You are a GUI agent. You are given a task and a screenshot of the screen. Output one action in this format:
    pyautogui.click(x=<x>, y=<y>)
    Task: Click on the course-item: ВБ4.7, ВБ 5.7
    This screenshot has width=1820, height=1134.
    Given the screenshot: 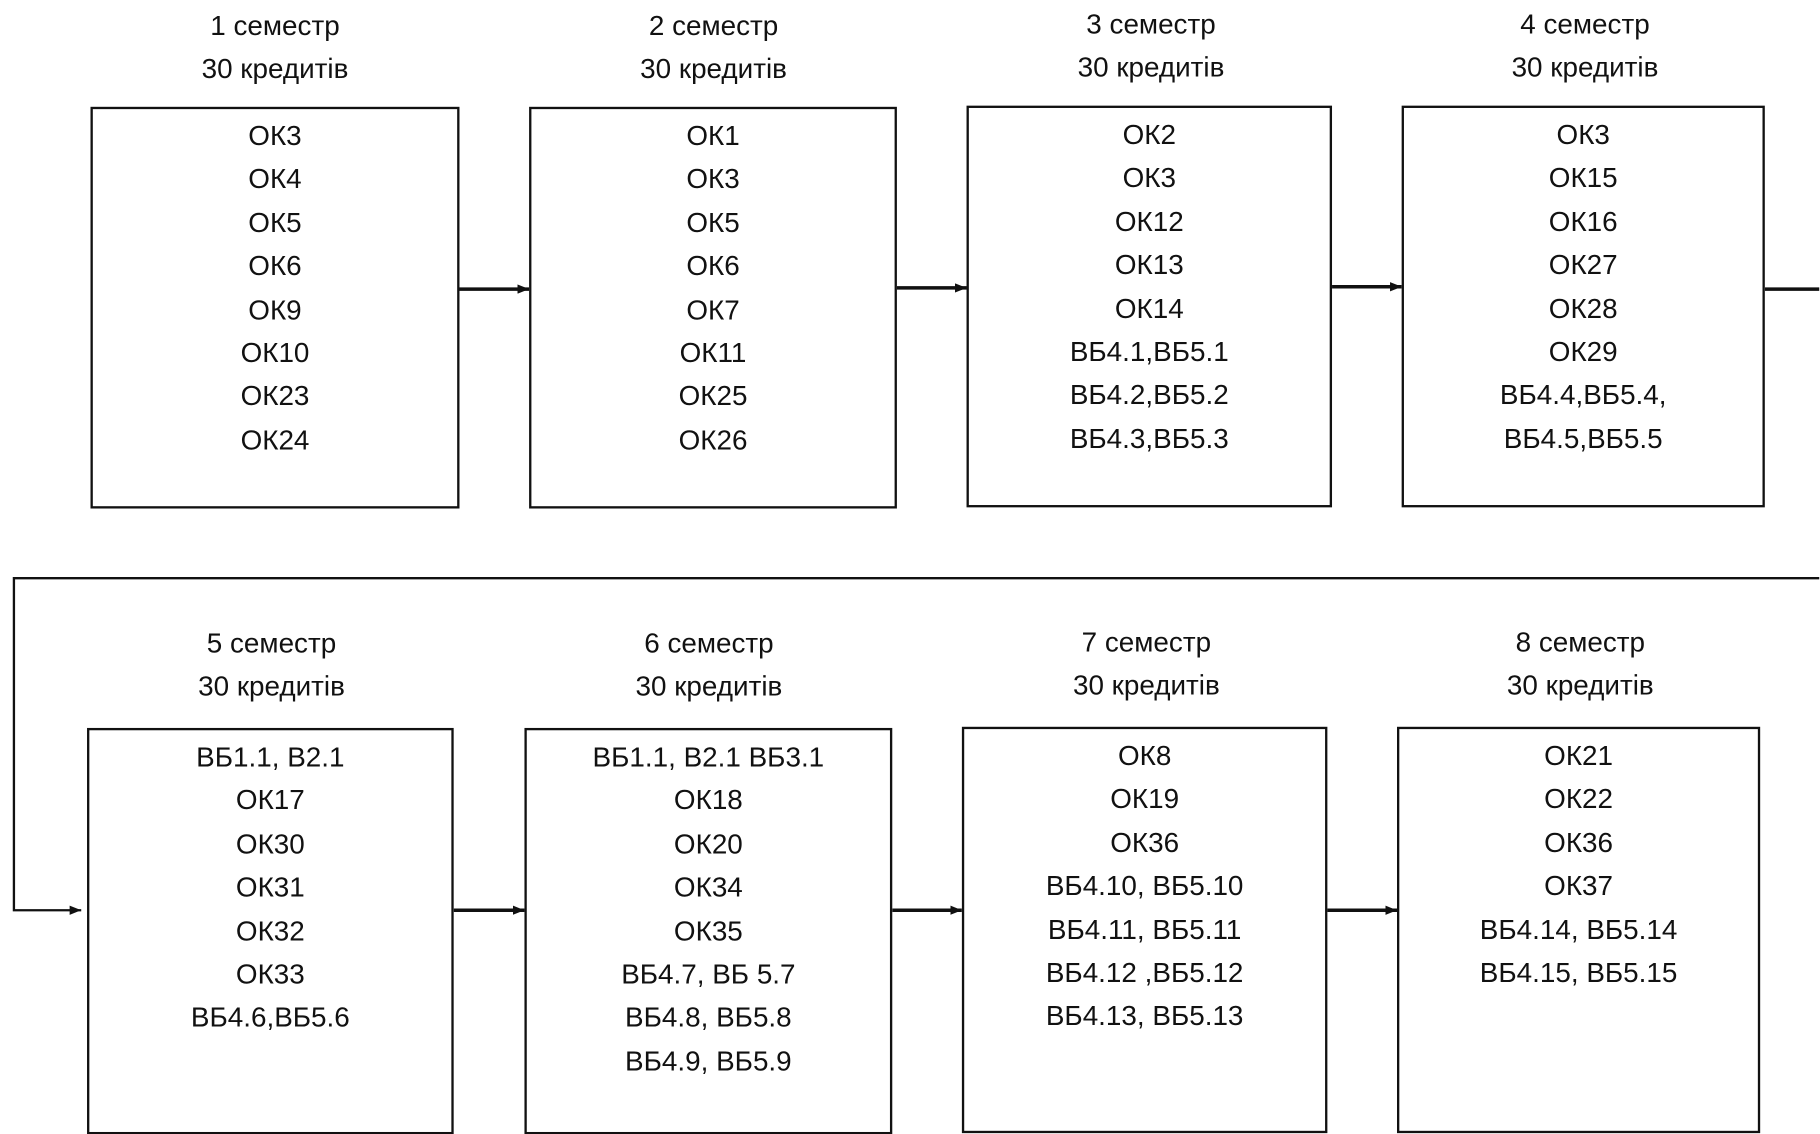 What is the action you would take?
    pyautogui.click(x=708, y=975)
    